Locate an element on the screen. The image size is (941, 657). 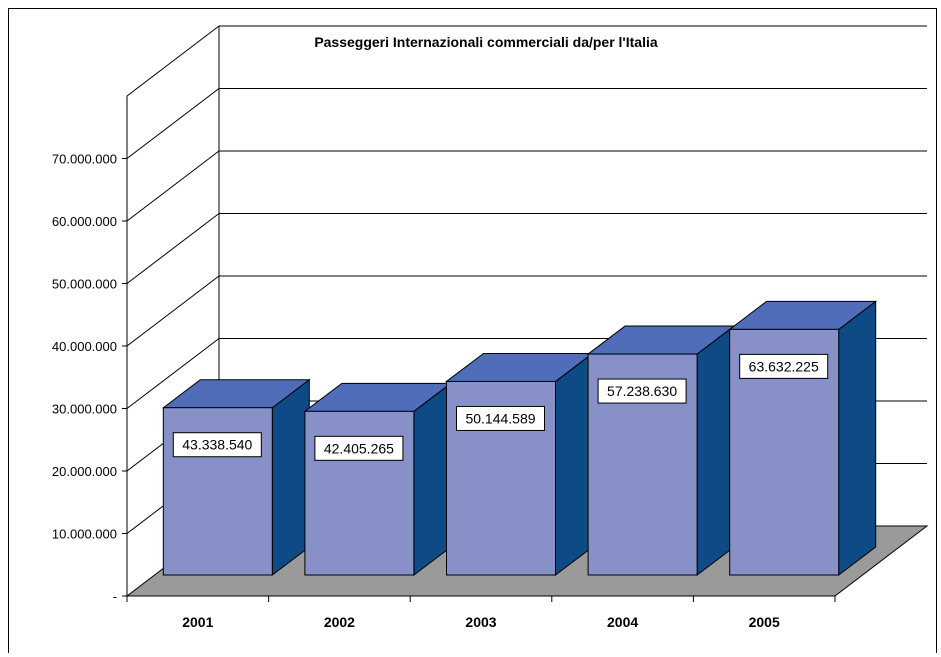
data-label-2005: 63.632.225 is located at coordinates (784, 366).